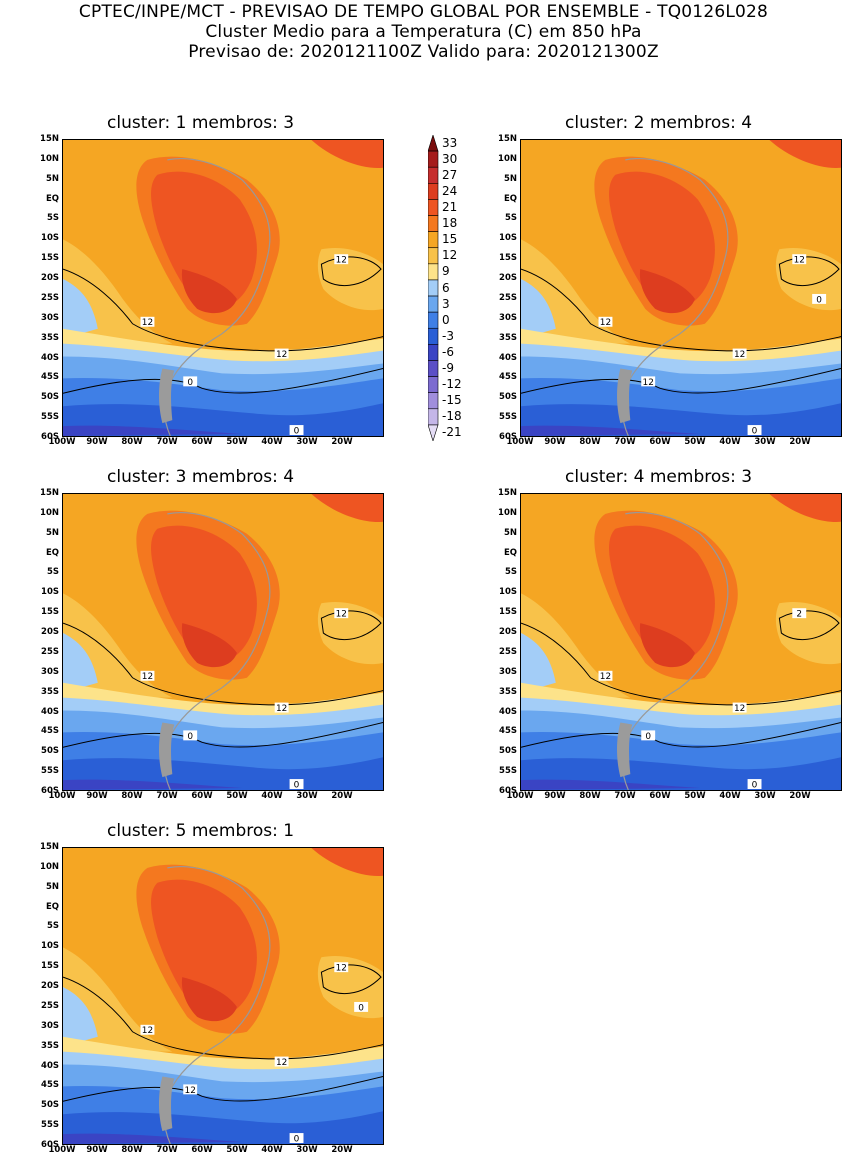 The height and width of the screenshot is (1157, 847). What do you see at coordinates (450, 158) in the screenshot?
I see `colorbar-label: 30` at bounding box center [450, 158].